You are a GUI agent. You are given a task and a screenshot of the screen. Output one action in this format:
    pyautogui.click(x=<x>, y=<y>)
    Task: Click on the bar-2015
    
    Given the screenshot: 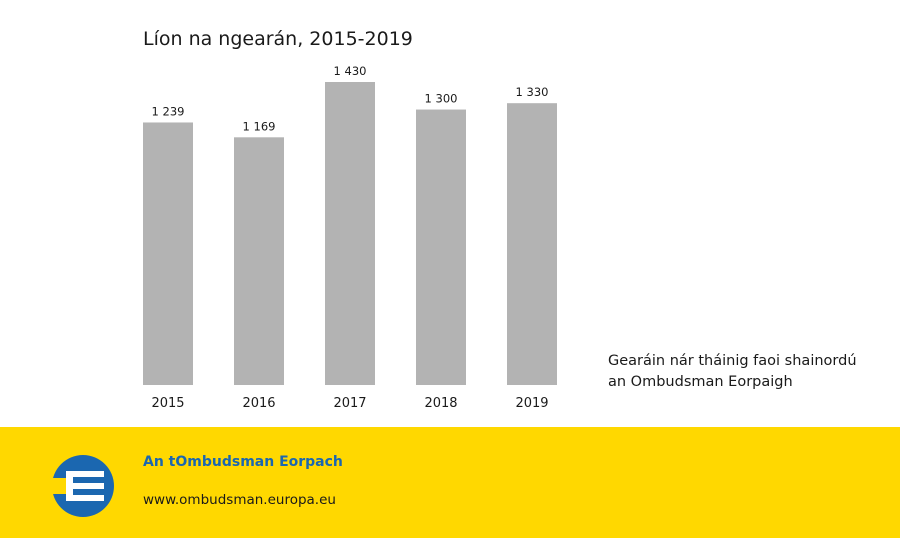 What is the action you would take?
    pyautogui.click(x=168, y=253)
    